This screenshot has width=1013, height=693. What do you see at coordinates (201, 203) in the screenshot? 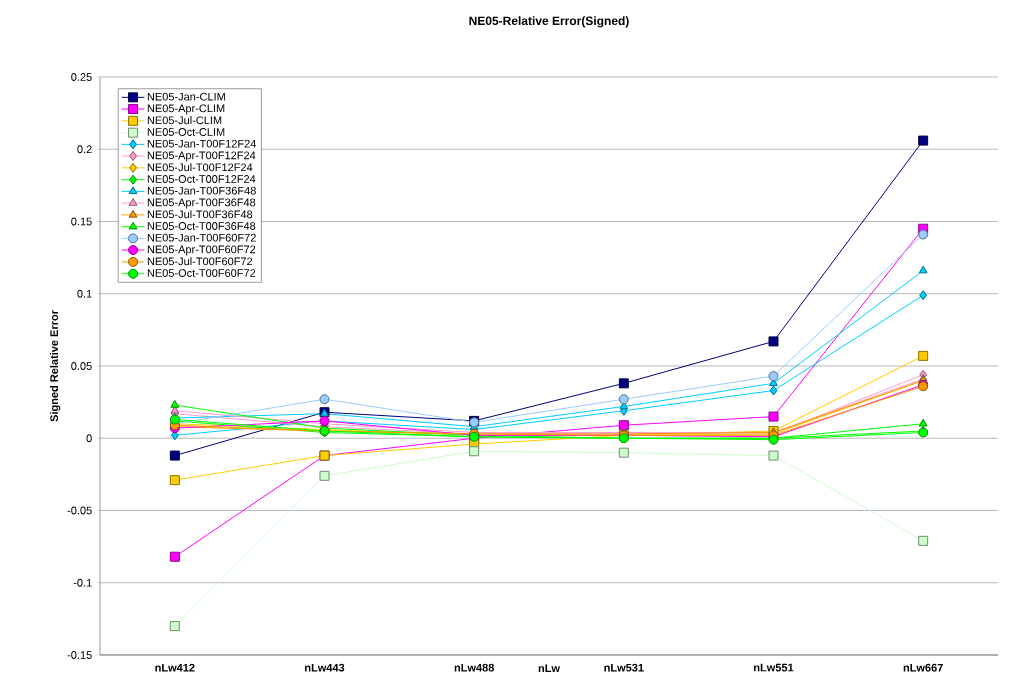
I see `legend-label: NE05-Apr-T00F36F48` at bounding box center [201, 203].